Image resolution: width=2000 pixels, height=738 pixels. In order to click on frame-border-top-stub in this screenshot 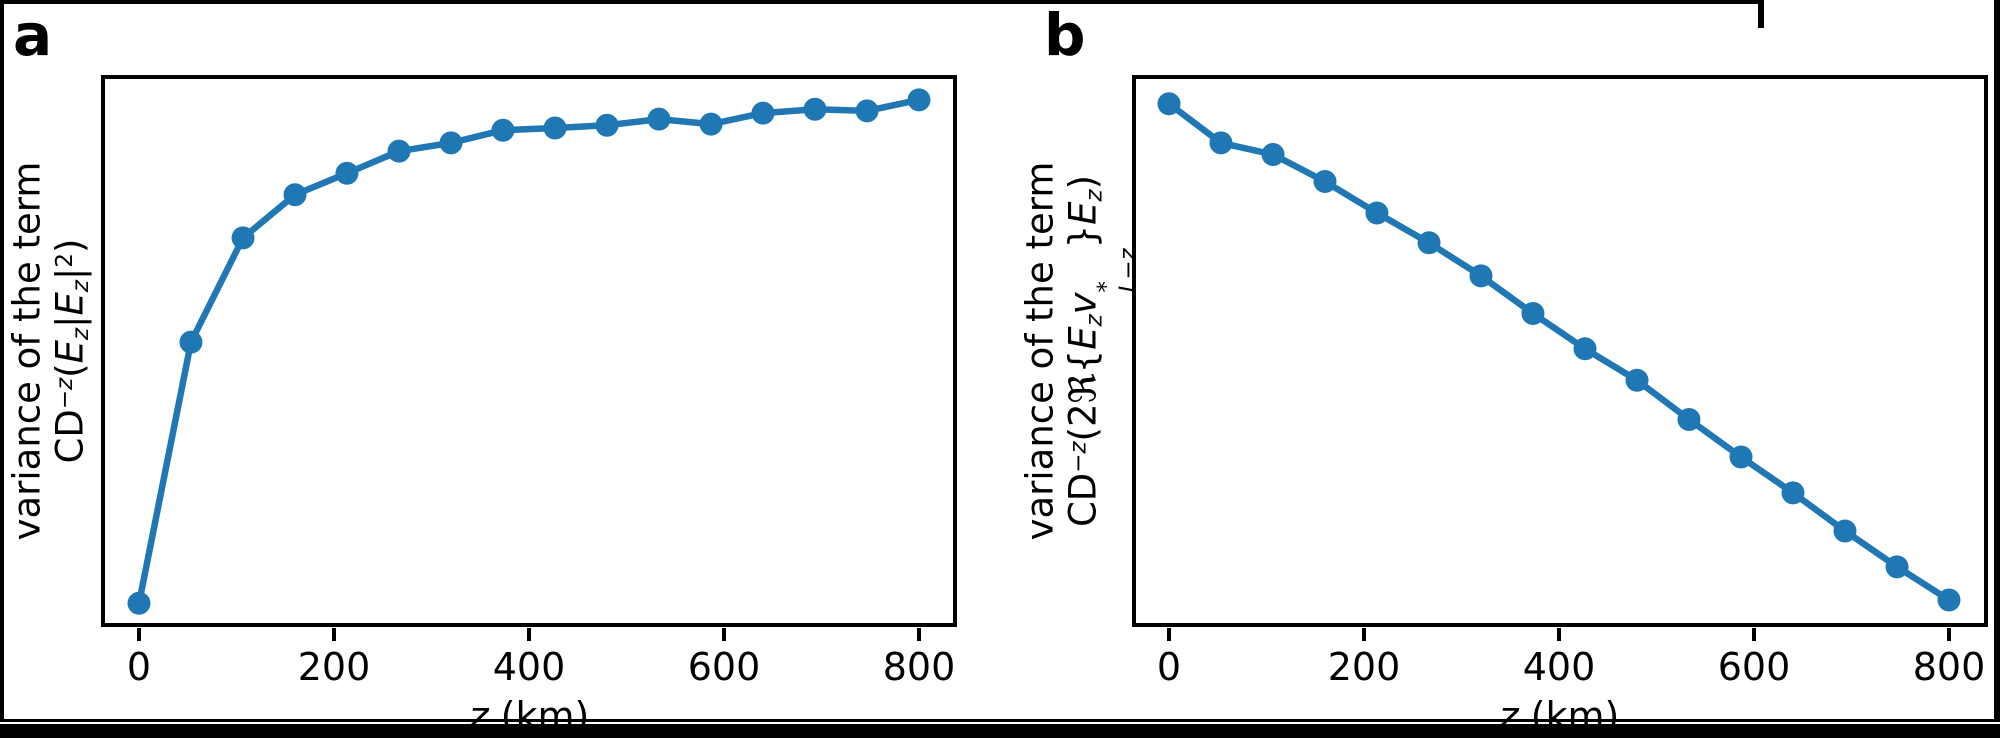, I will do `click(1761, 14)`.